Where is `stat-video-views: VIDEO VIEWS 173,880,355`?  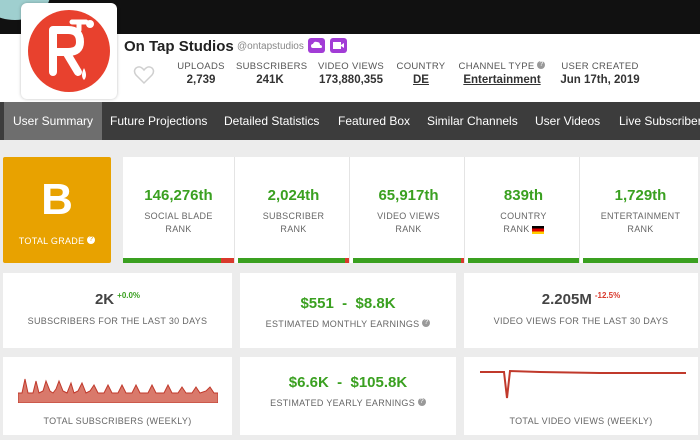
stat-video-views: VIDEO VIEWS 173,880,355 is located at coordinates (351, 73).